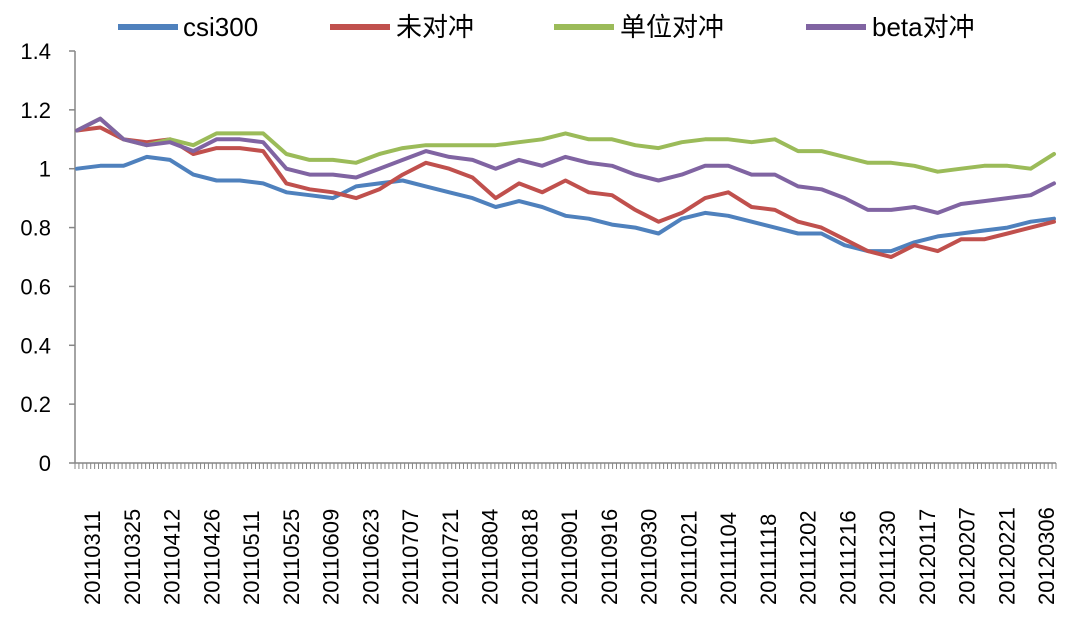  Describe the element at coordinates (649, 557) in the screenshot. I see `x-tick-label: 20110930` at that location.